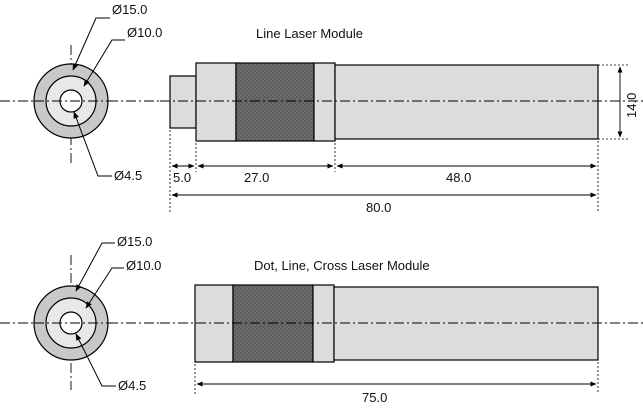 The width and height of the screenshot is (643, 409). I want to click on top-leader-inner, so click(92, 144).